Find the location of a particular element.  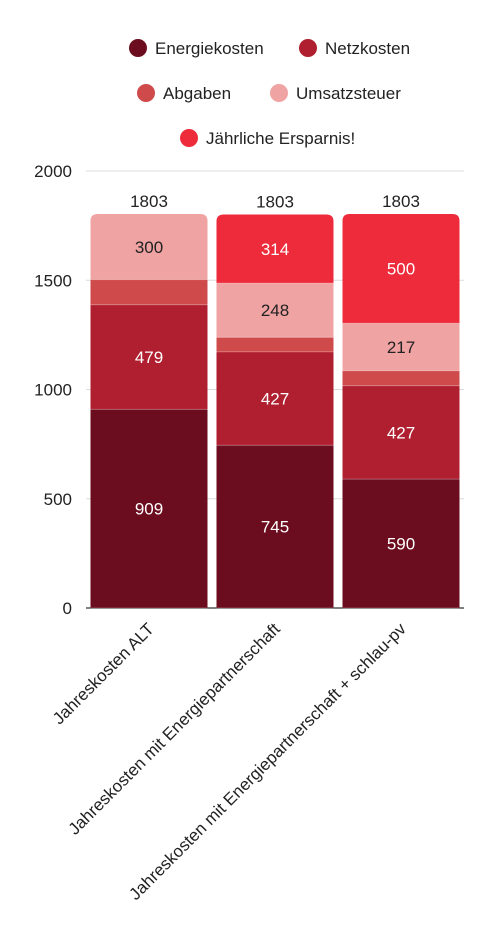

data-label: 500 is located at coordinates (401, 269).